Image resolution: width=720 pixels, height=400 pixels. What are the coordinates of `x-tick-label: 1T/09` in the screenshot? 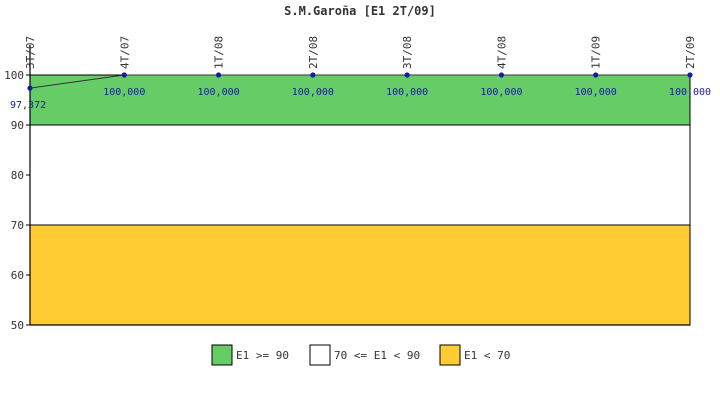 It's located at (596, 52).